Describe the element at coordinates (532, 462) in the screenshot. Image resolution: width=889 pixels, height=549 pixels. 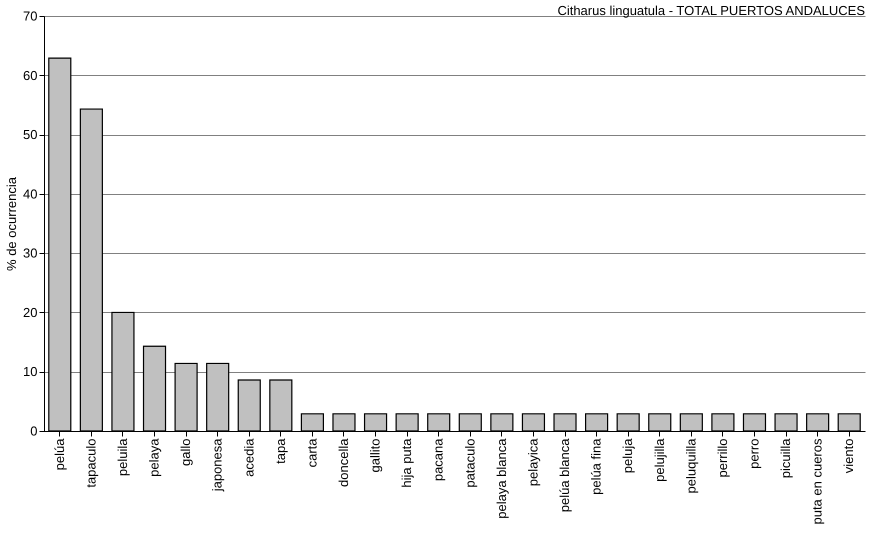
I see `x-tick-label: pelayica` at that location.